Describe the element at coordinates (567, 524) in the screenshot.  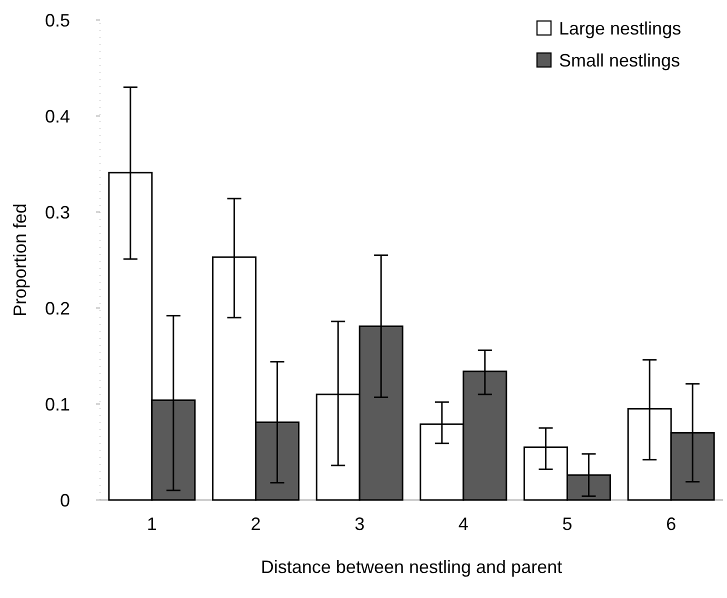
I see `x-tick-label: 5` at that location.